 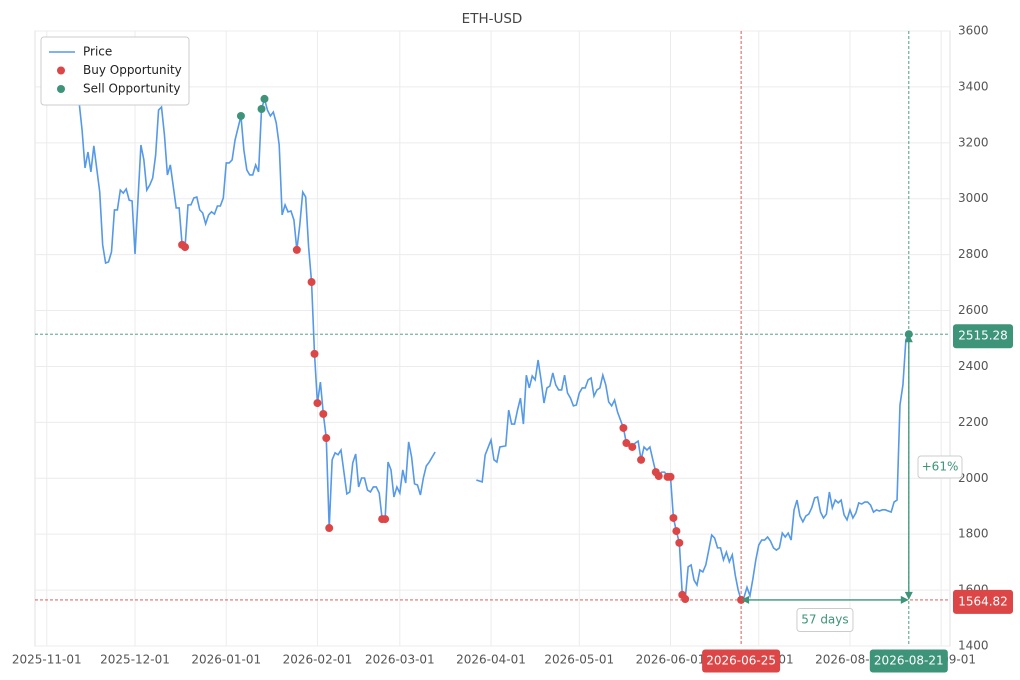 What do you see at coordinates (973, 86) in the screenshot?
I see `y-tick-label: 3400` at bounding box center [973, 86].